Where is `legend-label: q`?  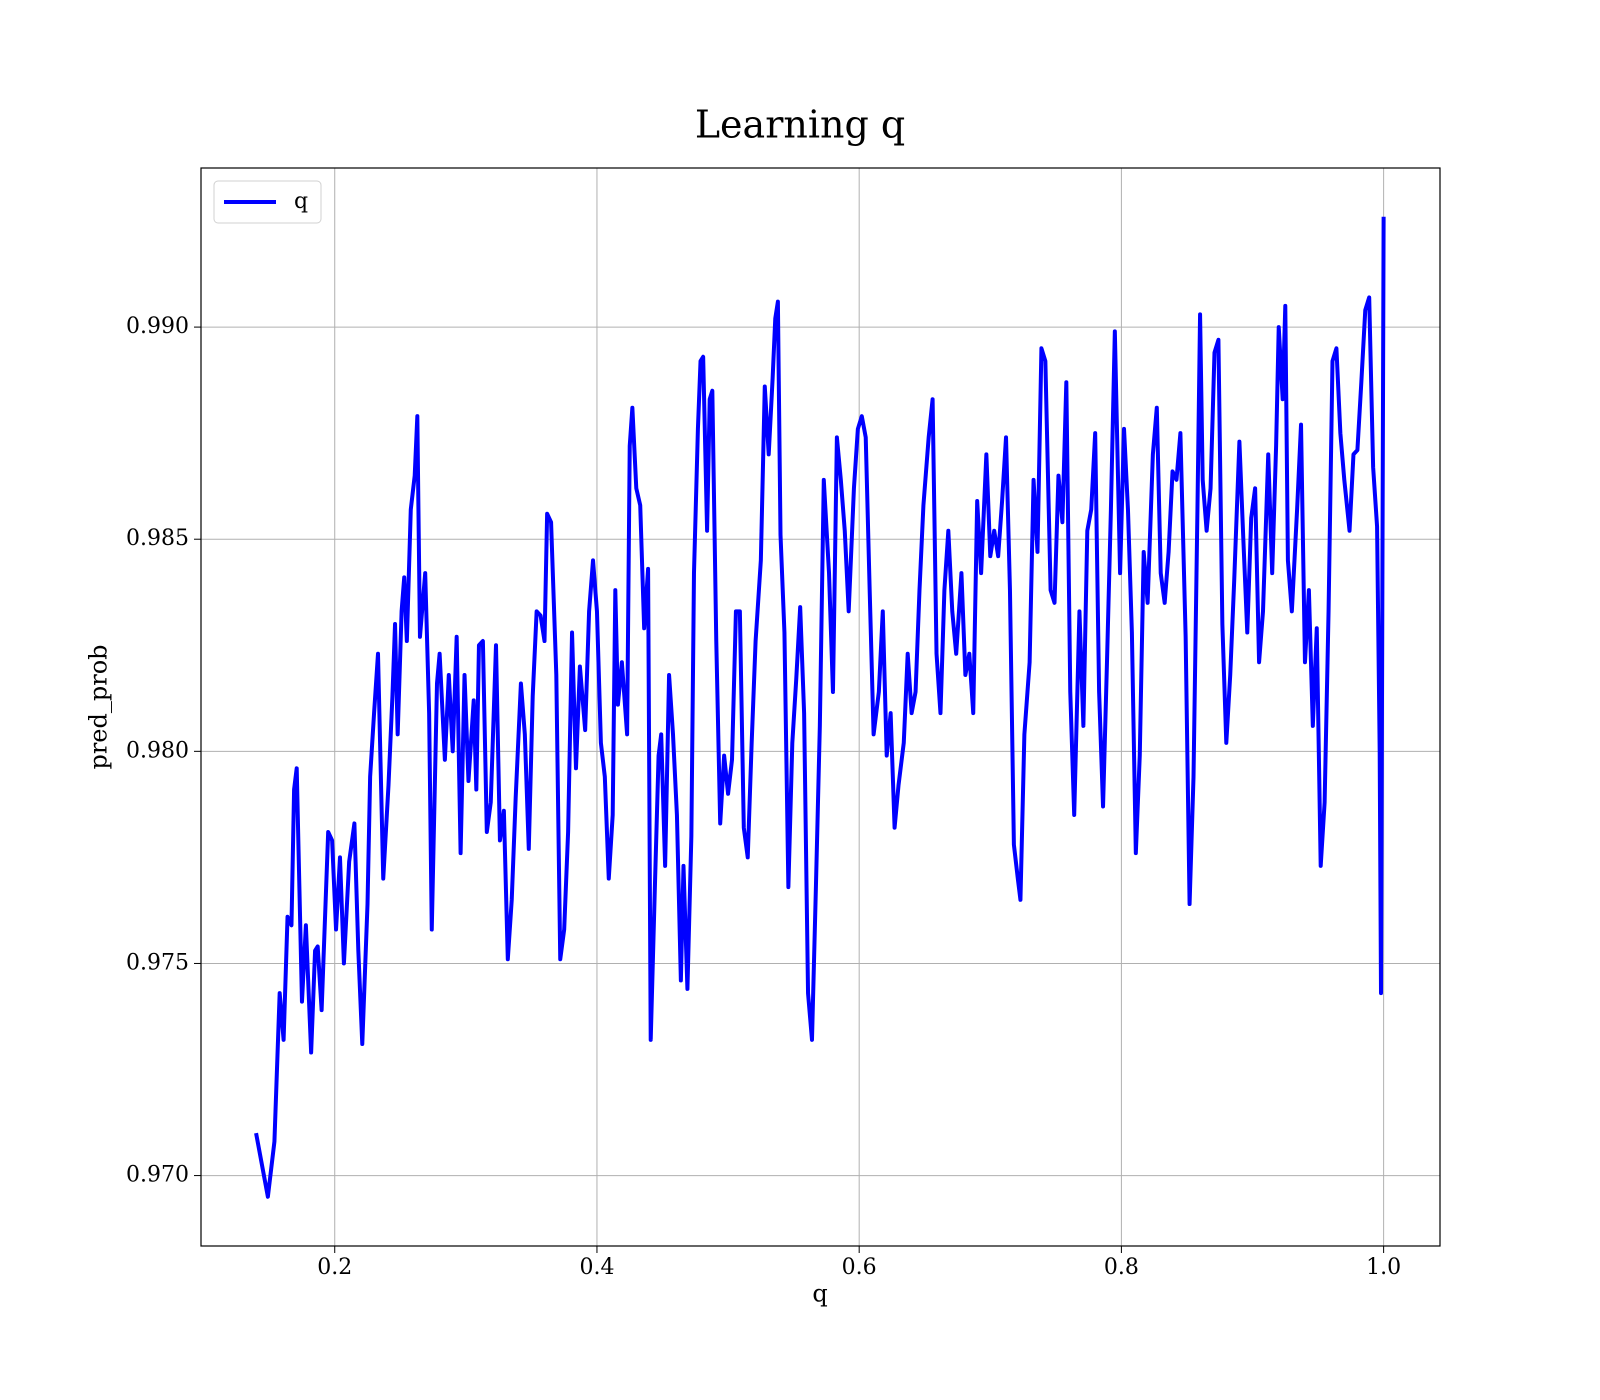 legend-label: q is located at coordinates (301, 201).